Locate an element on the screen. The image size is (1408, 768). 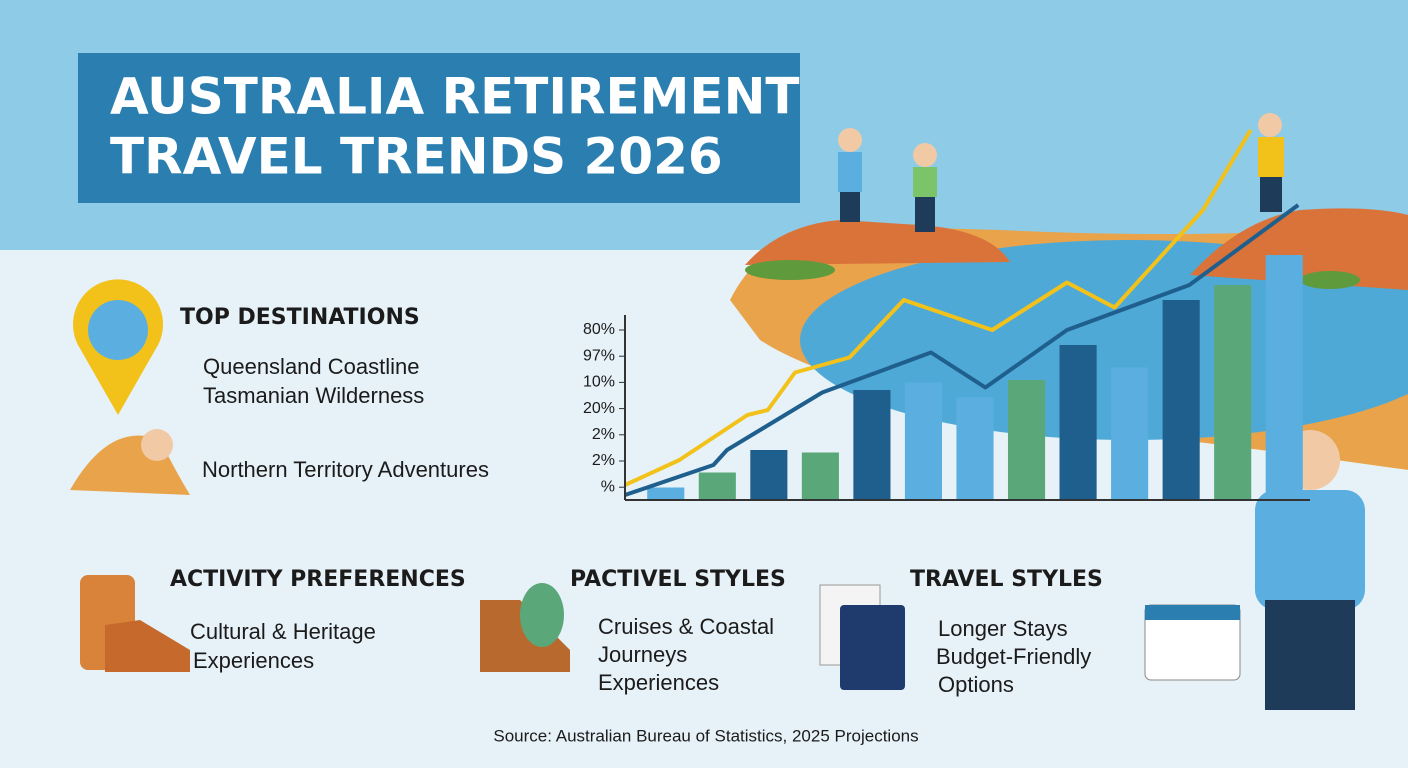
water is located at coordinates (1104, 340).